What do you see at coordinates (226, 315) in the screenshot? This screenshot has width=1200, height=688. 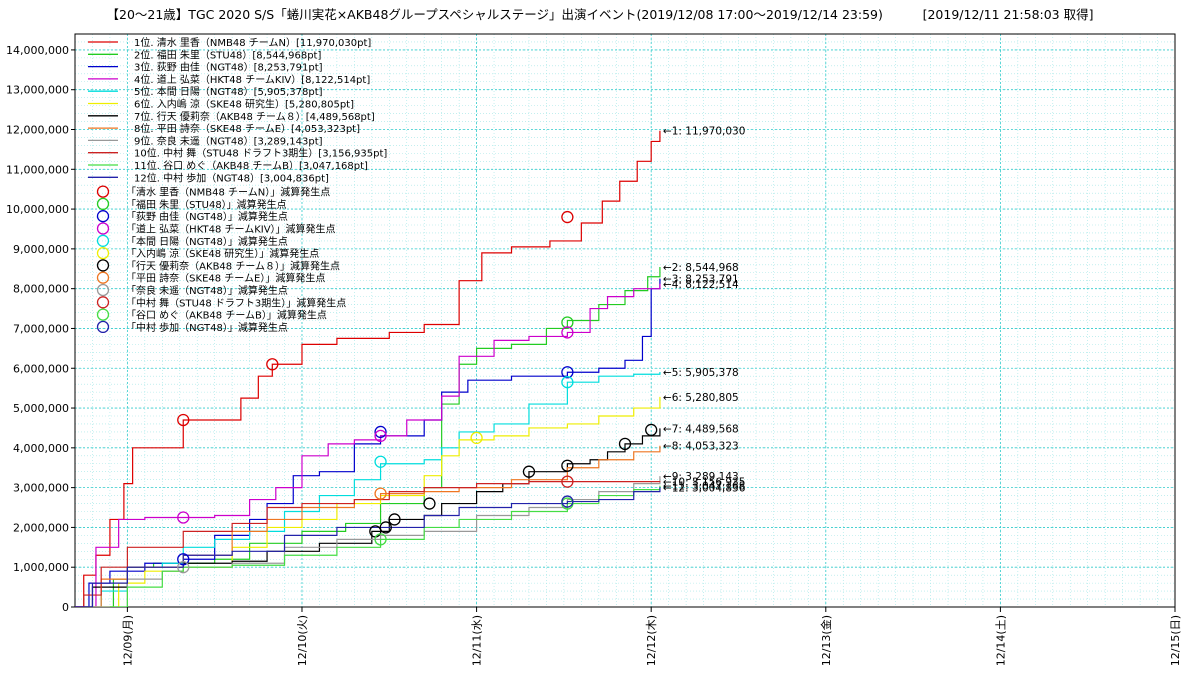 I see `legend-marker-label-11: 「谷口 めぐ（AKB48 チームB）」減算発生点` at bounding box center [226, 315].